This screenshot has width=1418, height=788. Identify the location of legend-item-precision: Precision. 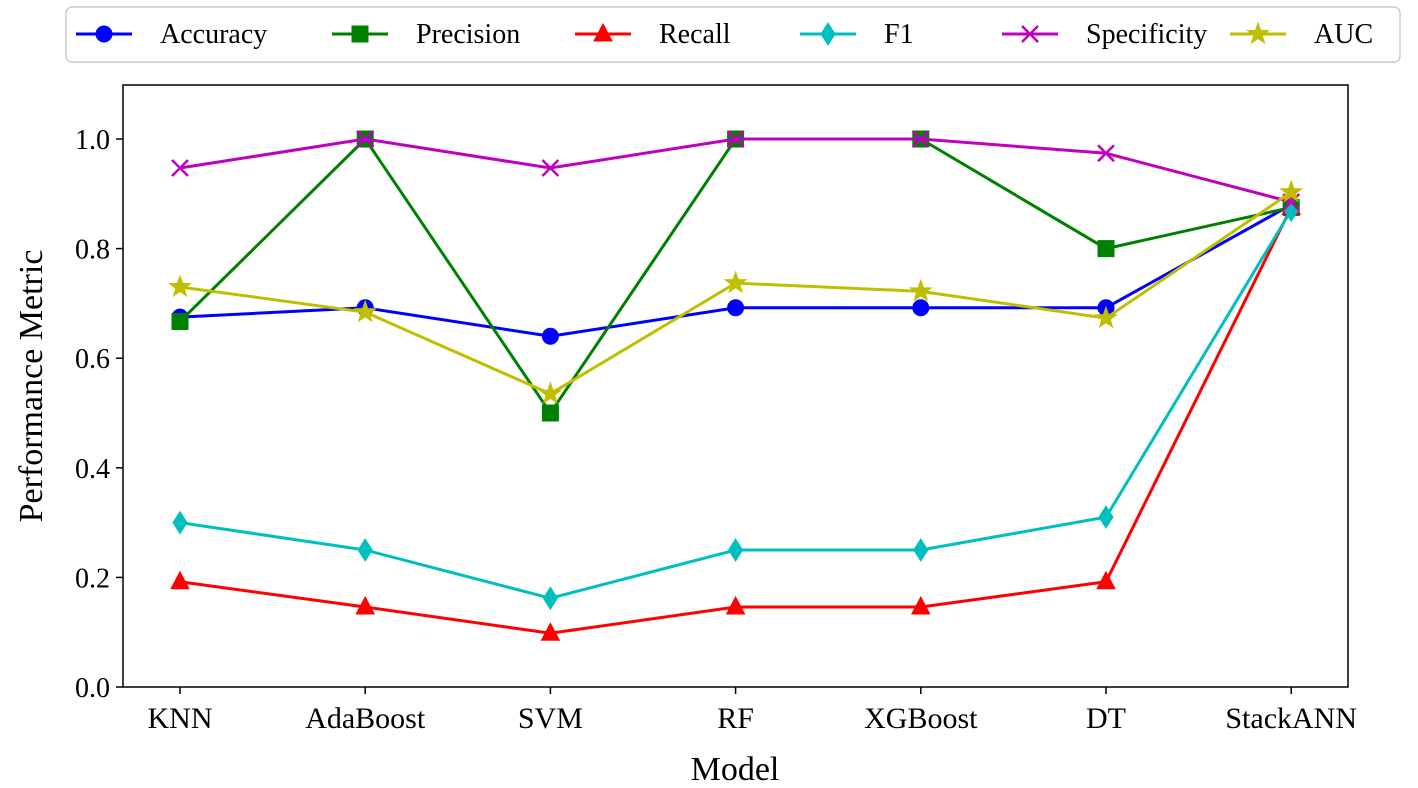
(426, 34).